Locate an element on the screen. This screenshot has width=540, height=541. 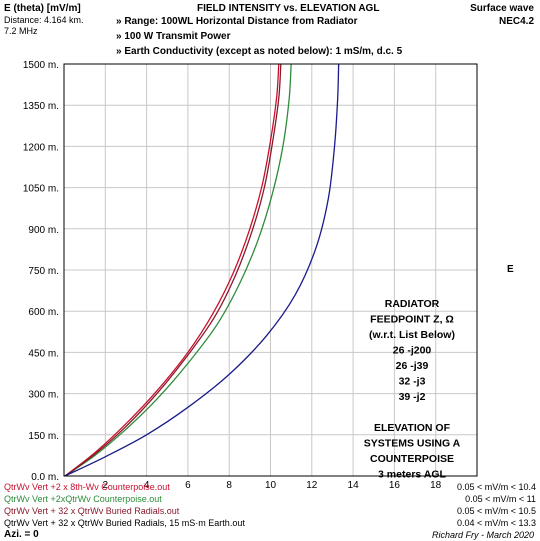
x-tick-label: 10 is located at coordinates (271, 485).